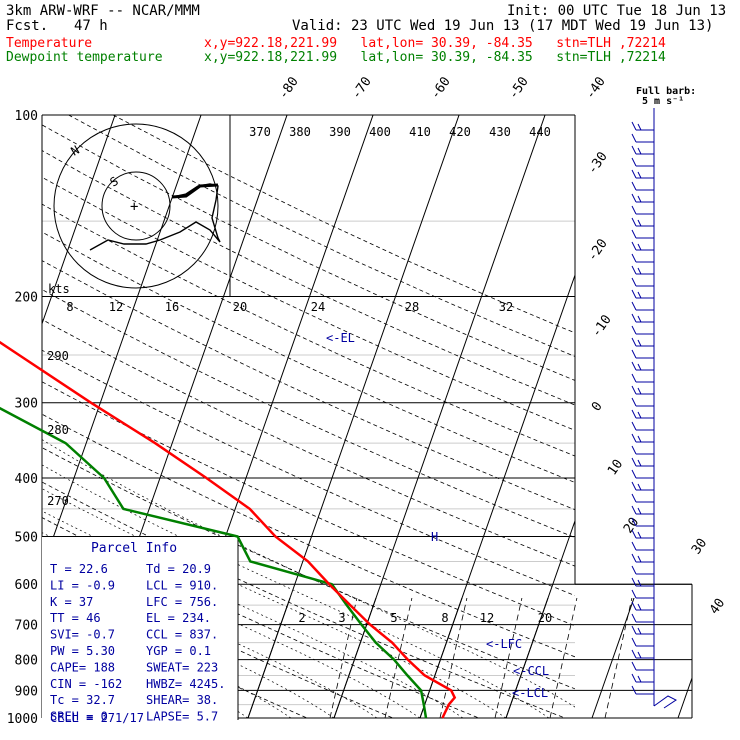 The image size is (740, 740). What do you see at coordinates (665, 702) in the screenshot?
I see `wind-barb-surface` at bounding box center [665, 702].